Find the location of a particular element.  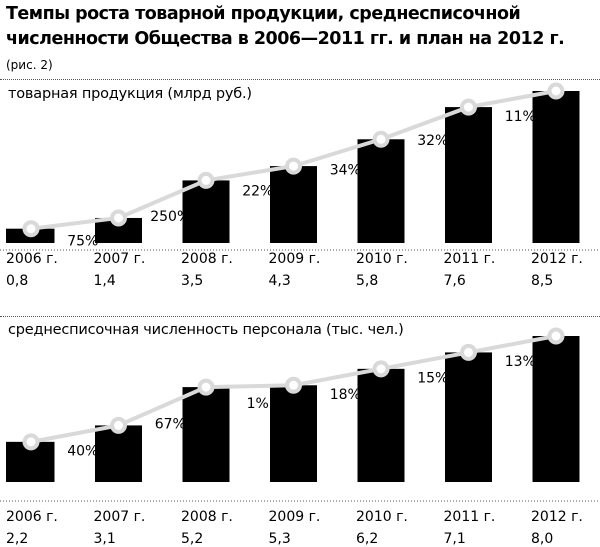

growth-label-1-3: 18% is located at coordinates (345, 395).